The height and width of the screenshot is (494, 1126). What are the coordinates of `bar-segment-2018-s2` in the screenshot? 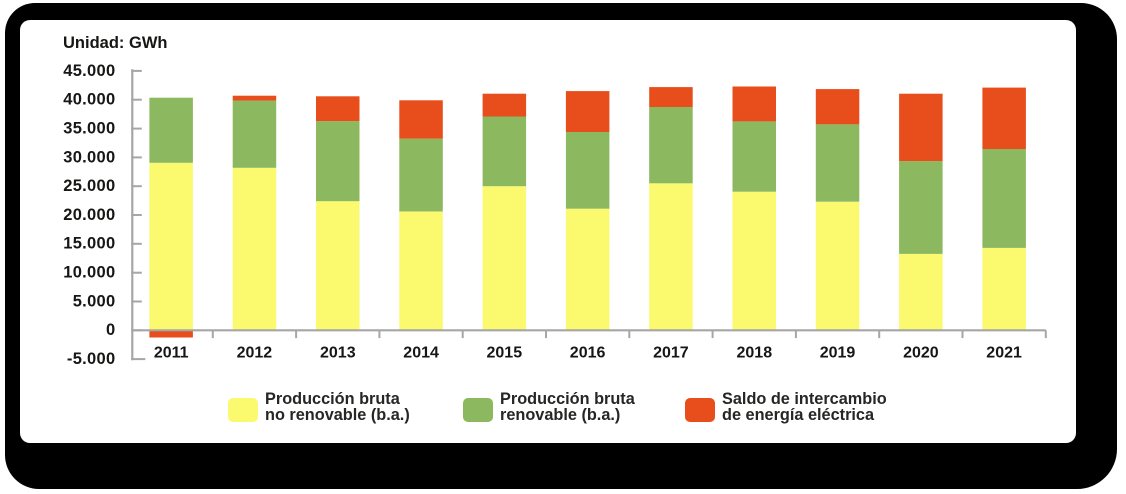 It's located at (754, 104).